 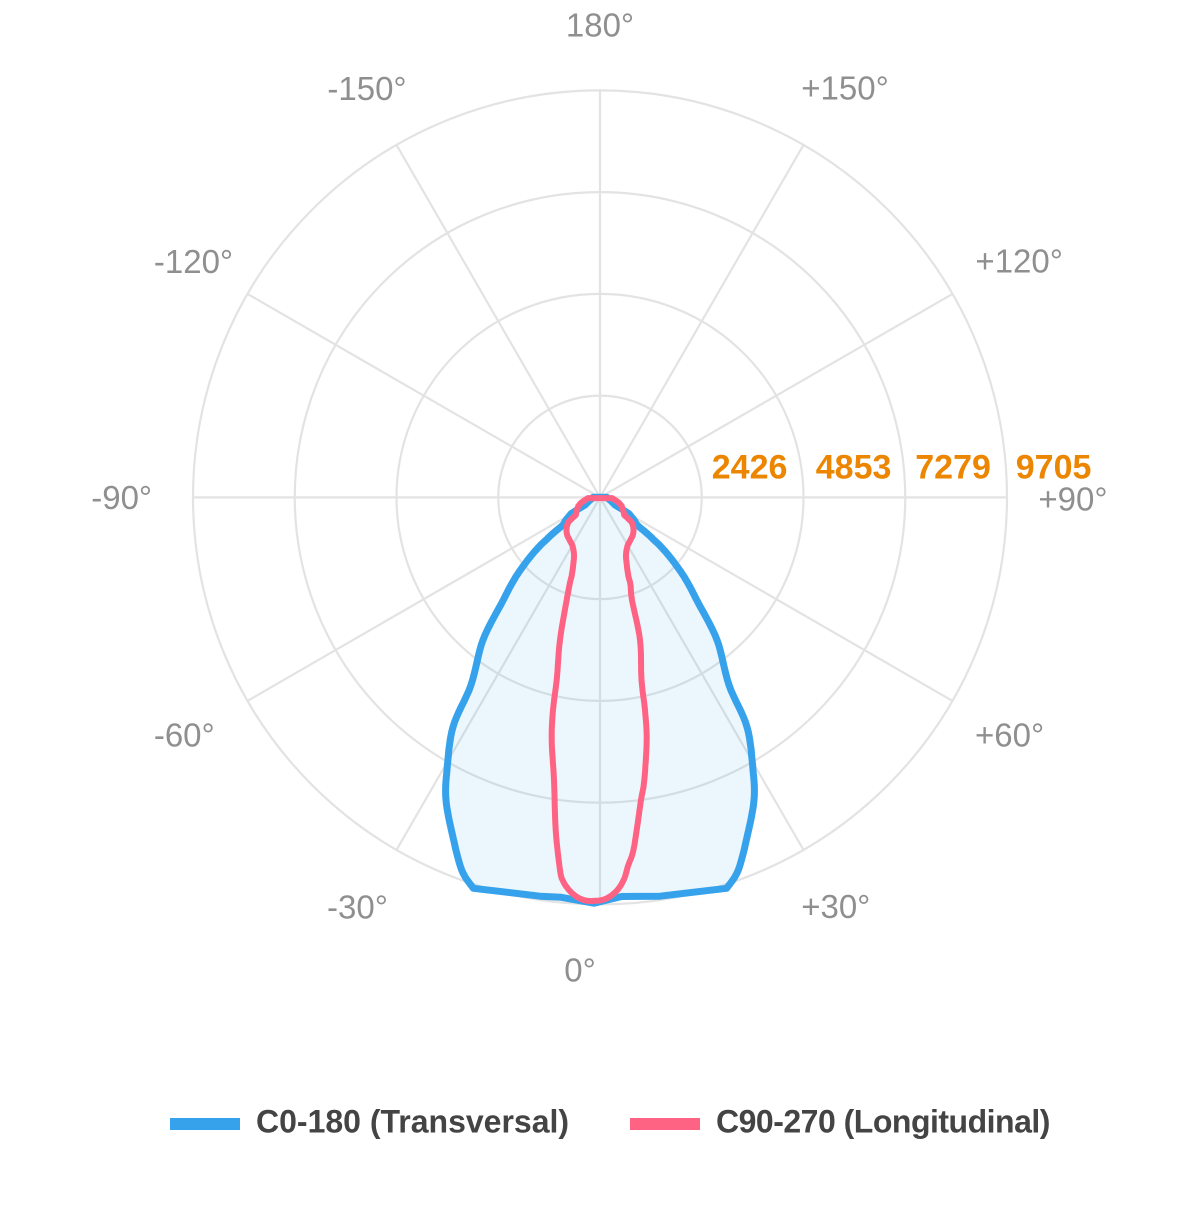 What do you see at coordinates (580, 970) in the screenshot?
I see `svg-text: 0°` at bounding box center [580, 970].